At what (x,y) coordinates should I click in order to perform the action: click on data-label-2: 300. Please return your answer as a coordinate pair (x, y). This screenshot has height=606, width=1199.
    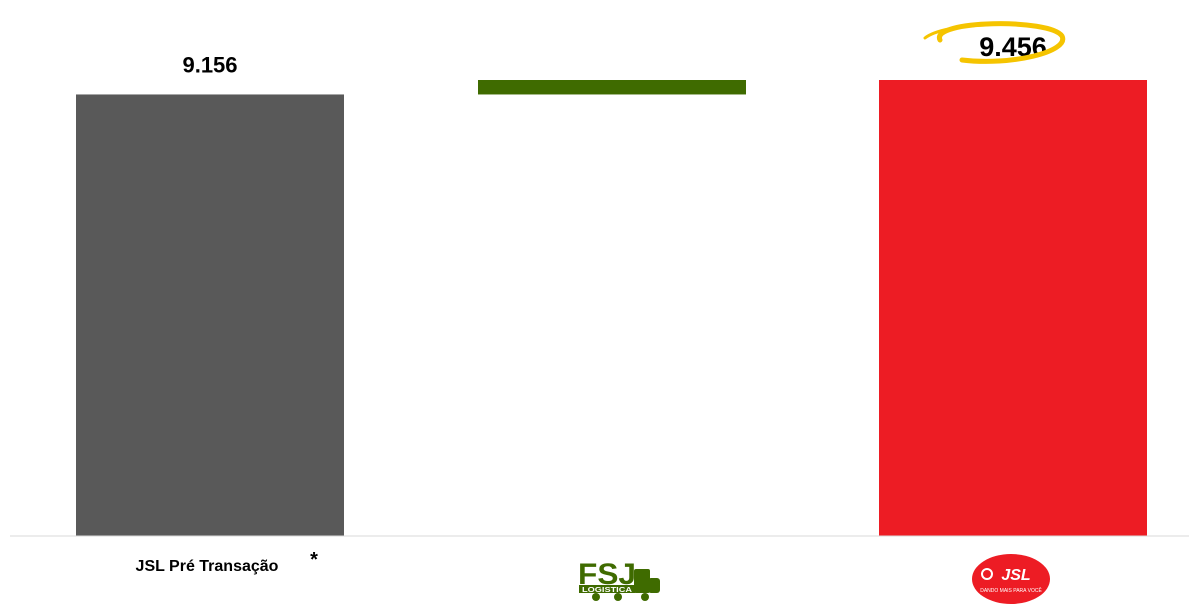
    Looking at the image, I should click on (611, 129).